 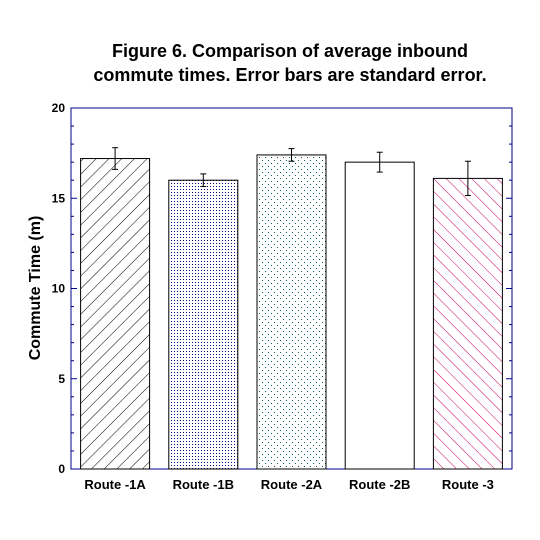 What do you see at coordinates (379, 484) in the screenshot?
I see `x-category-label: Route -2B` at bounding box center [379, 484].